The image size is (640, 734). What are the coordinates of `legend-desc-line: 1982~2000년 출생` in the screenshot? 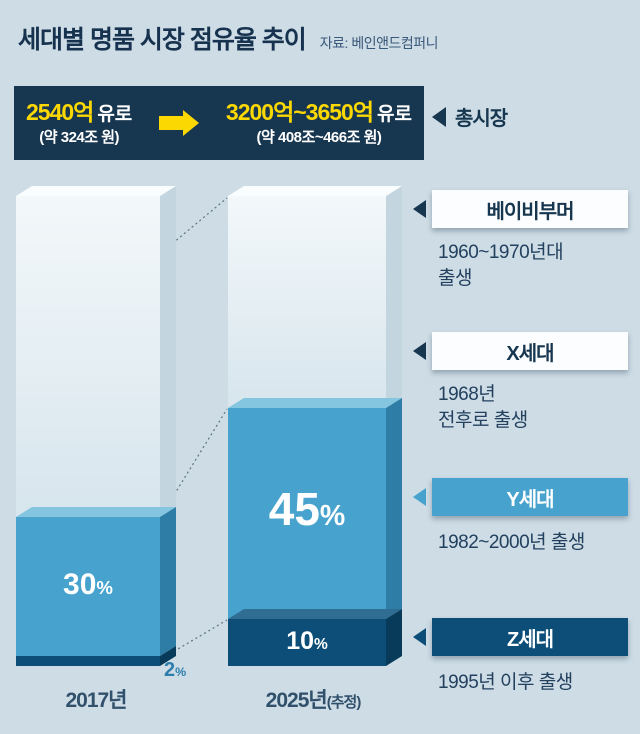 It's located at (511, 542).